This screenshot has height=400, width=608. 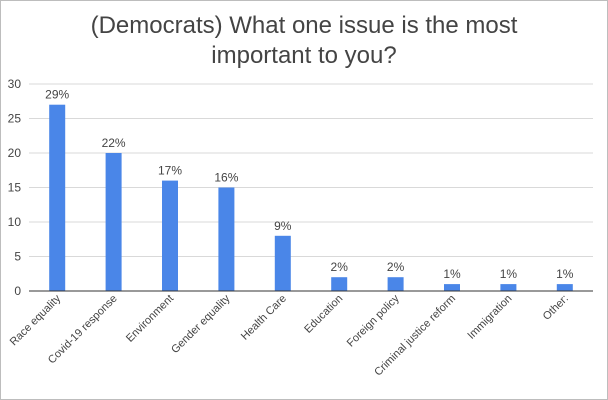 I want to click on y-tick-label: 10, so click(x=15, y=222).